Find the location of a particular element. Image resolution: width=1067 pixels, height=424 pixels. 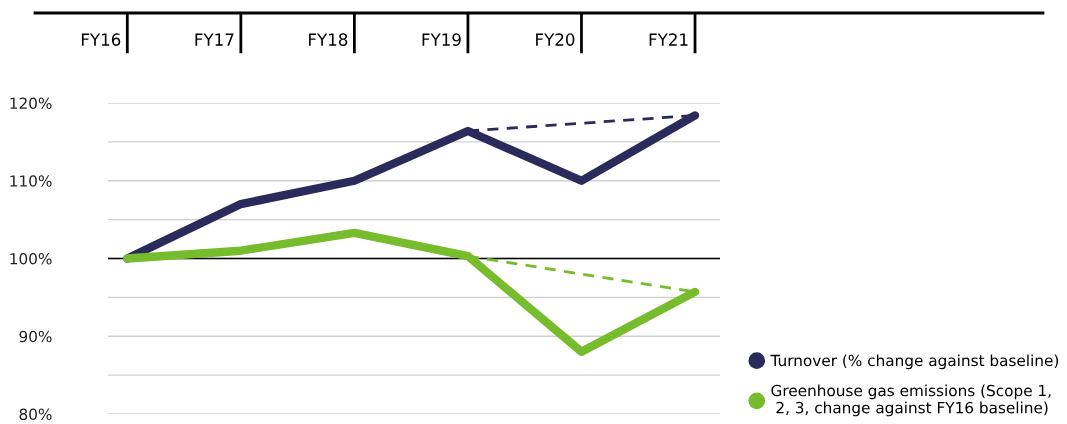

y-tick-label: 80% is located at coordinates (35, 414).